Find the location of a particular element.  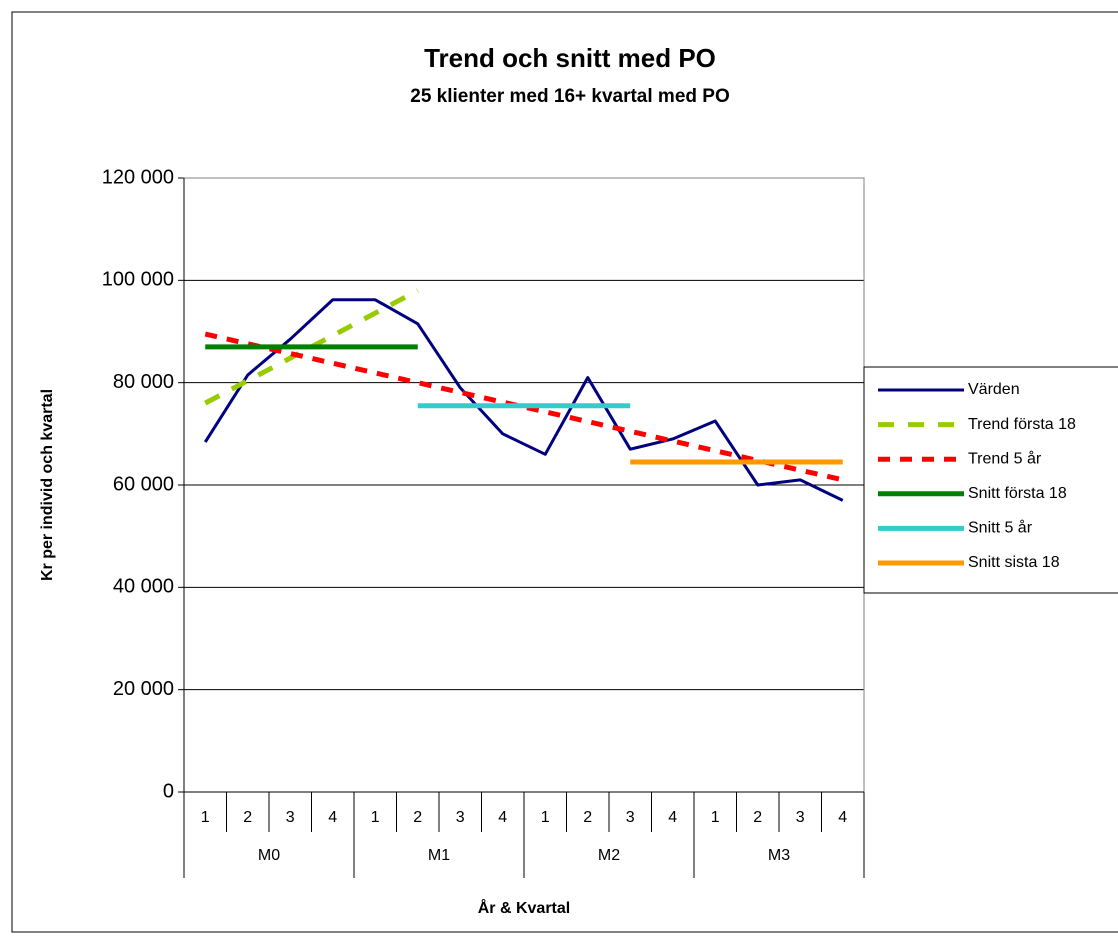

y-tick-label: 120 000 is located at coordinates (138, 177).